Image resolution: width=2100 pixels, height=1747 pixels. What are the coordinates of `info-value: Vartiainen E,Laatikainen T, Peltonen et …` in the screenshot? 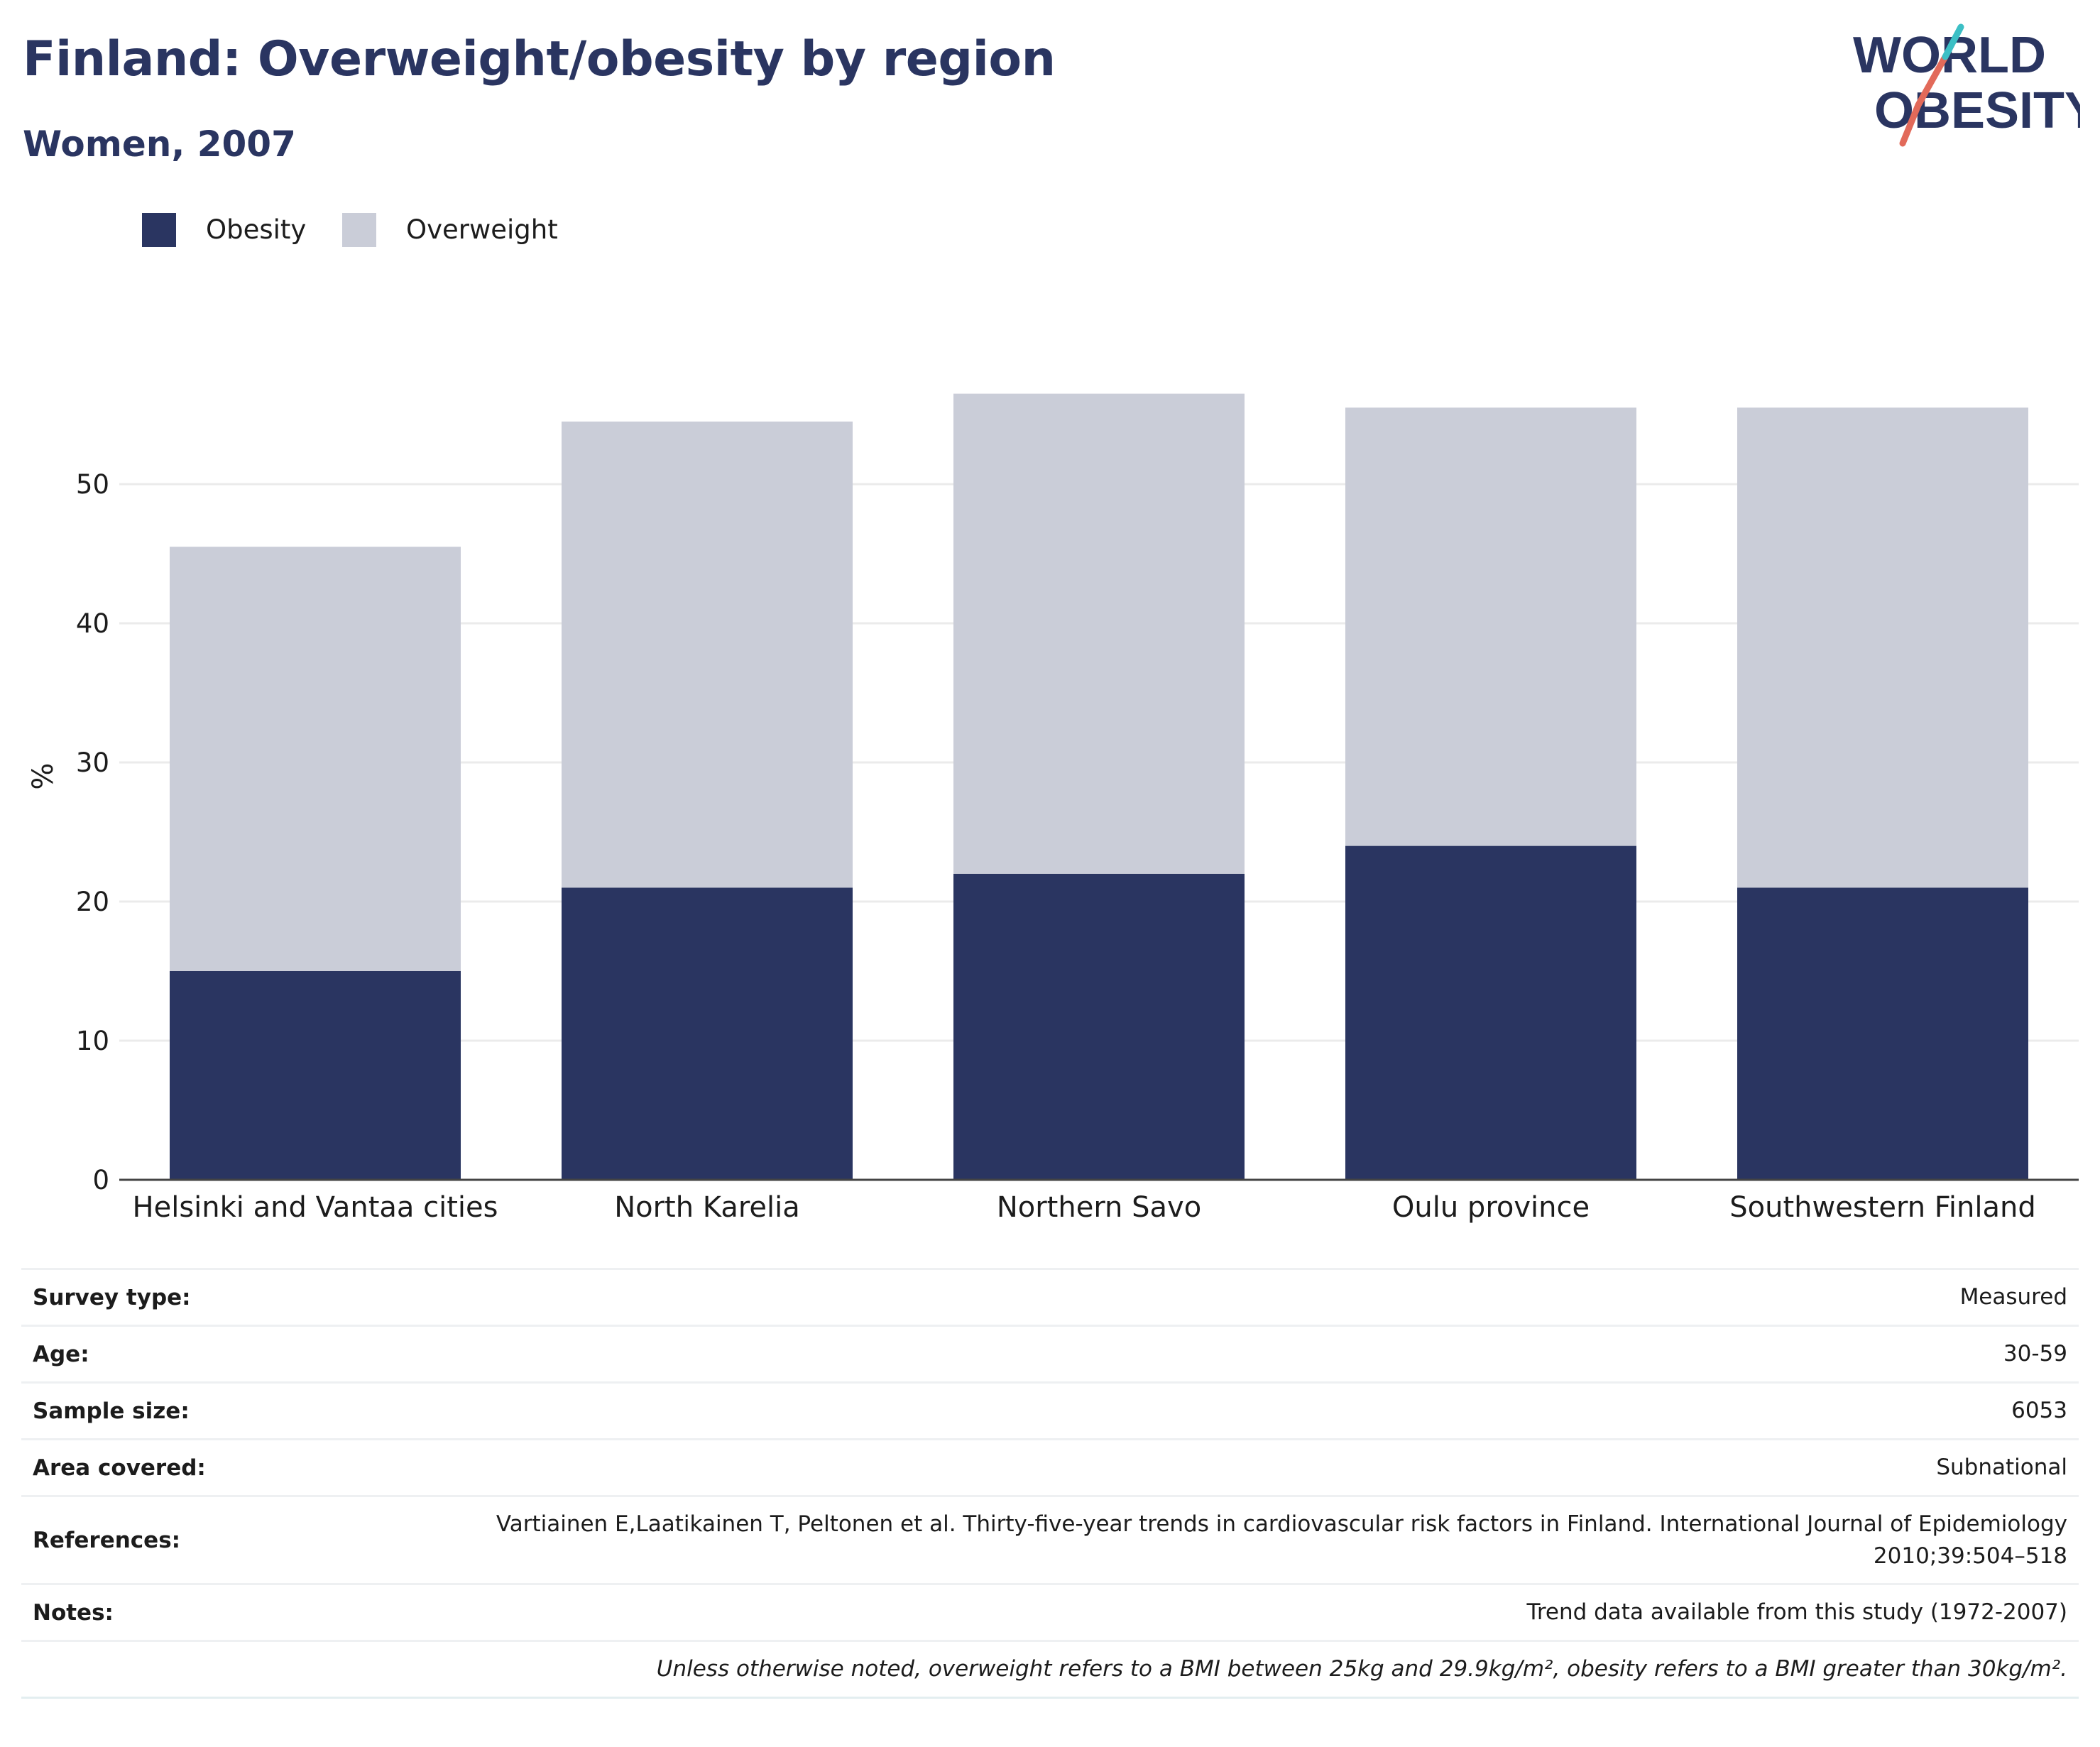 It's located at (1246, 1539).